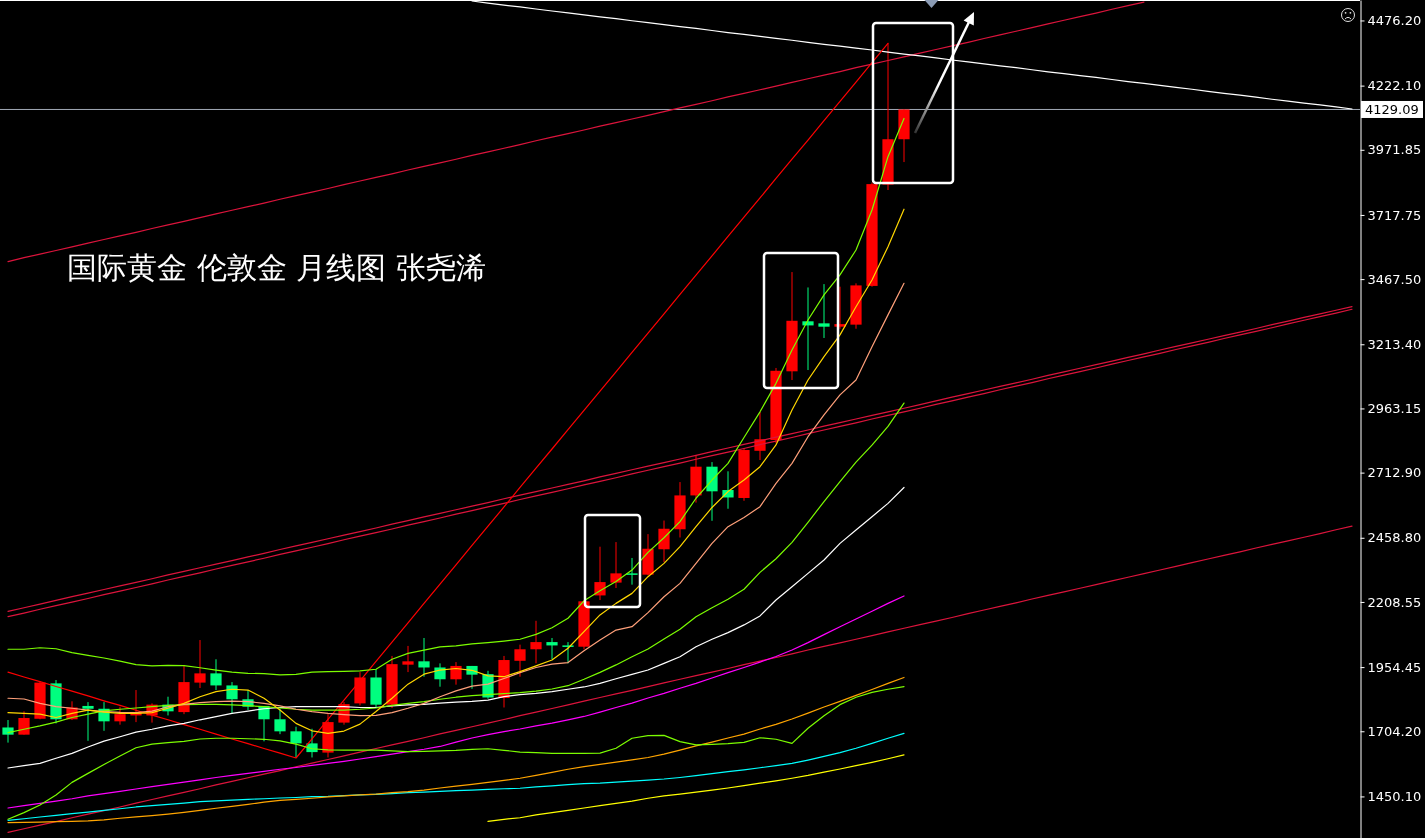 Image resolution: width=1425 pixels, height=838 pixels. Describe the element at coordinates (1394, 279) in the screenshot. I see `y-tick-label: 3467.50` at that location.